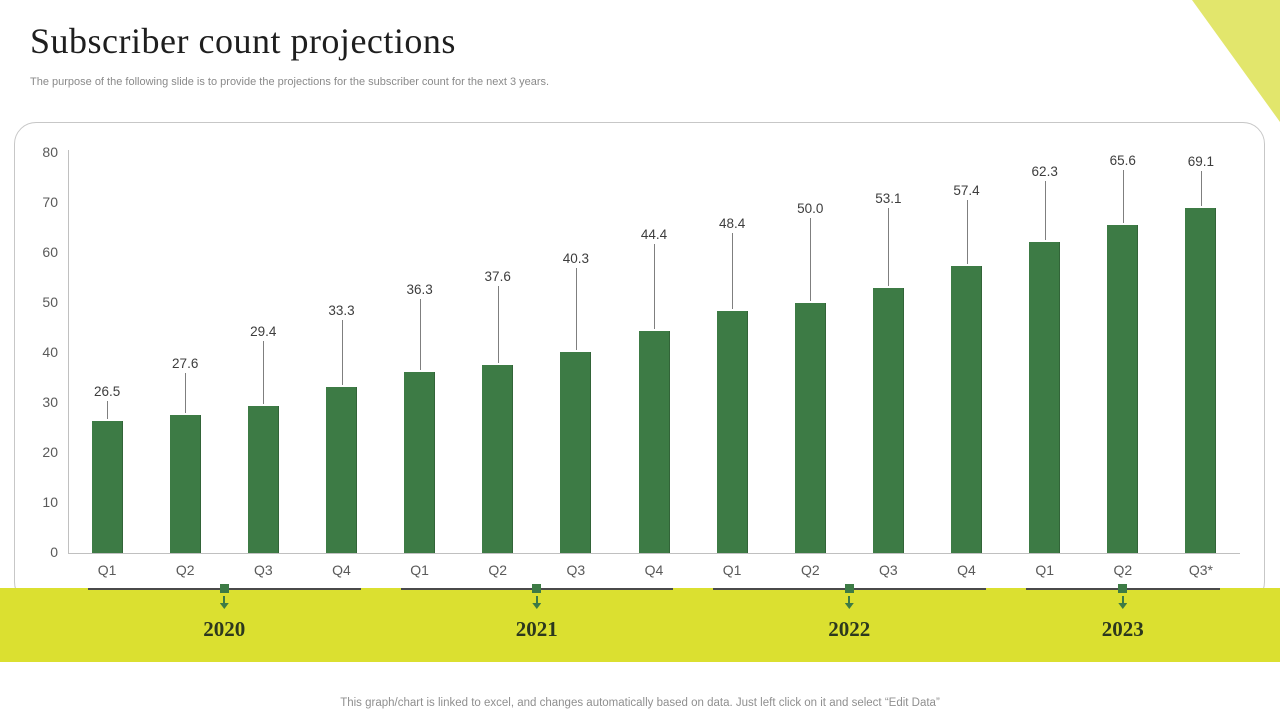 This screenshot has height=720, width=1280. What do you see at coordinates (68, 351) in the screenshot?
I see `y-axis-line` at bounding box center [68, 351].